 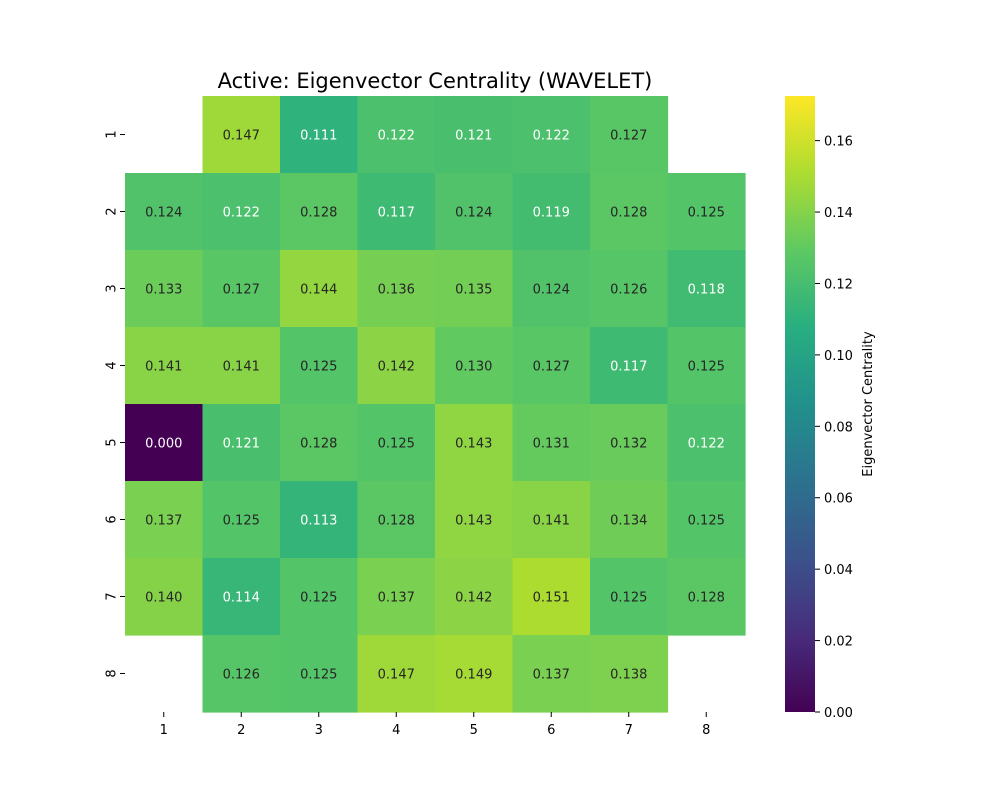 I want to click on cell-value-label: 0.136, so click(x=396, y=290).